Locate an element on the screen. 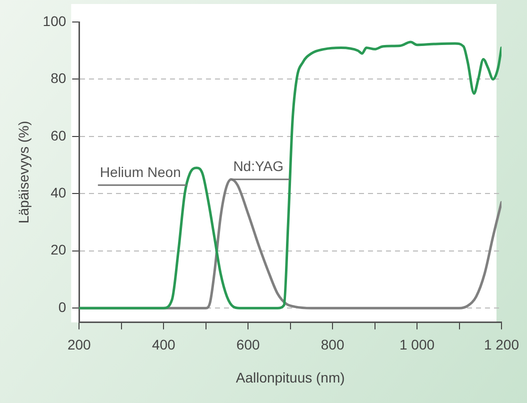 Image resolution: width=527 pixels, height=403 pixels. x-tick-label: 800 is located at coordinates (332, 344).